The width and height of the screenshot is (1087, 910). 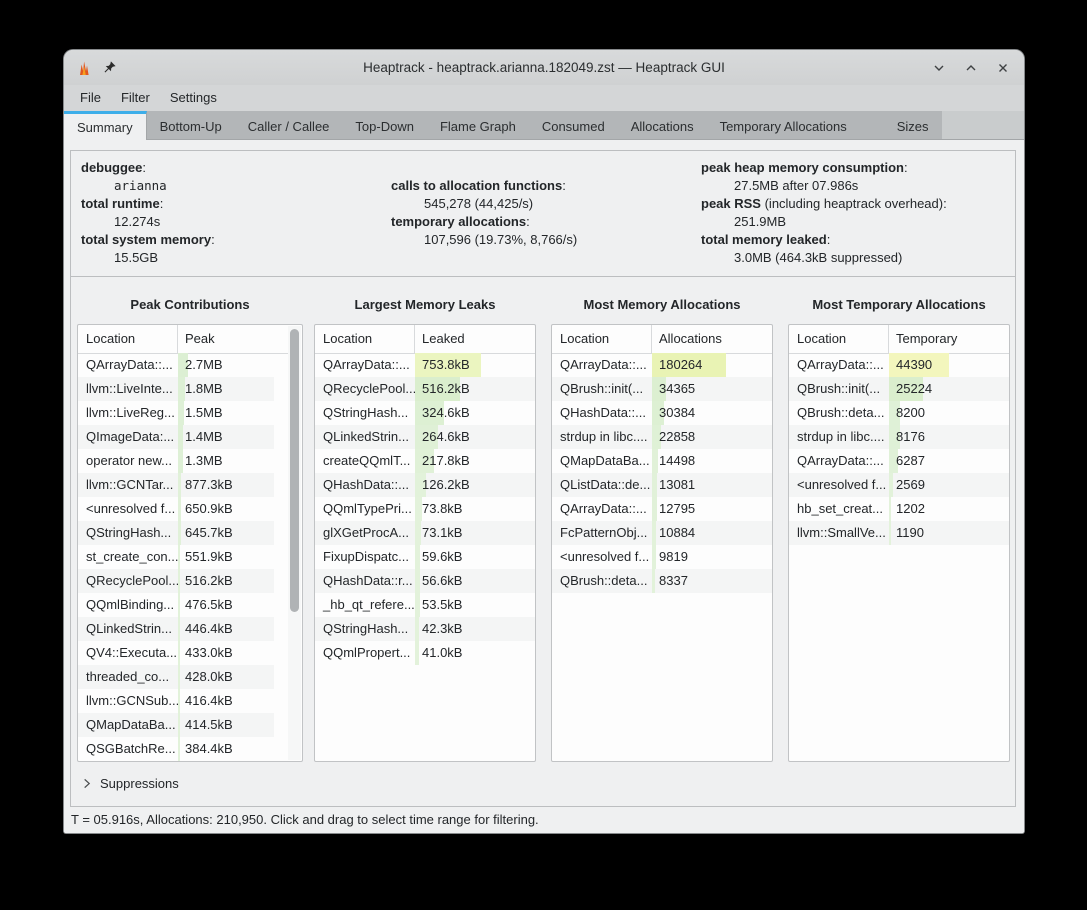 What do you see at coordinates (176, 533) in the screenshot?
I see `table-row: QStringHash... 645.7kB` at bounding box center [176, 533].